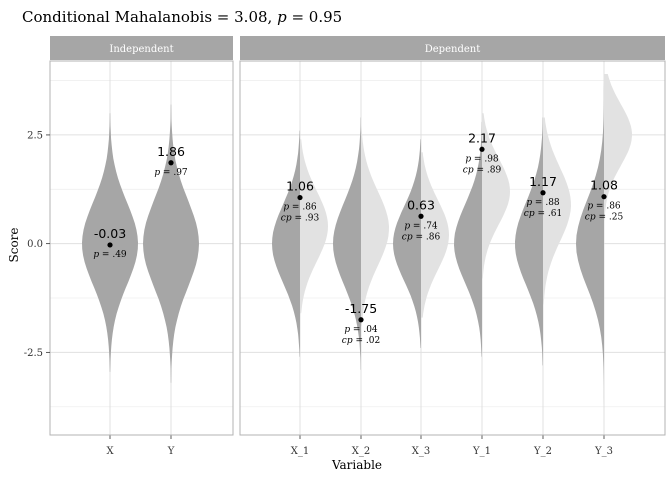 The height and width of the screenshot is (480, 672). What do you see at coordinates (361, 308) in the screenshot?
I see `score-value-label: -1.75` at bounding box center [361, 308].